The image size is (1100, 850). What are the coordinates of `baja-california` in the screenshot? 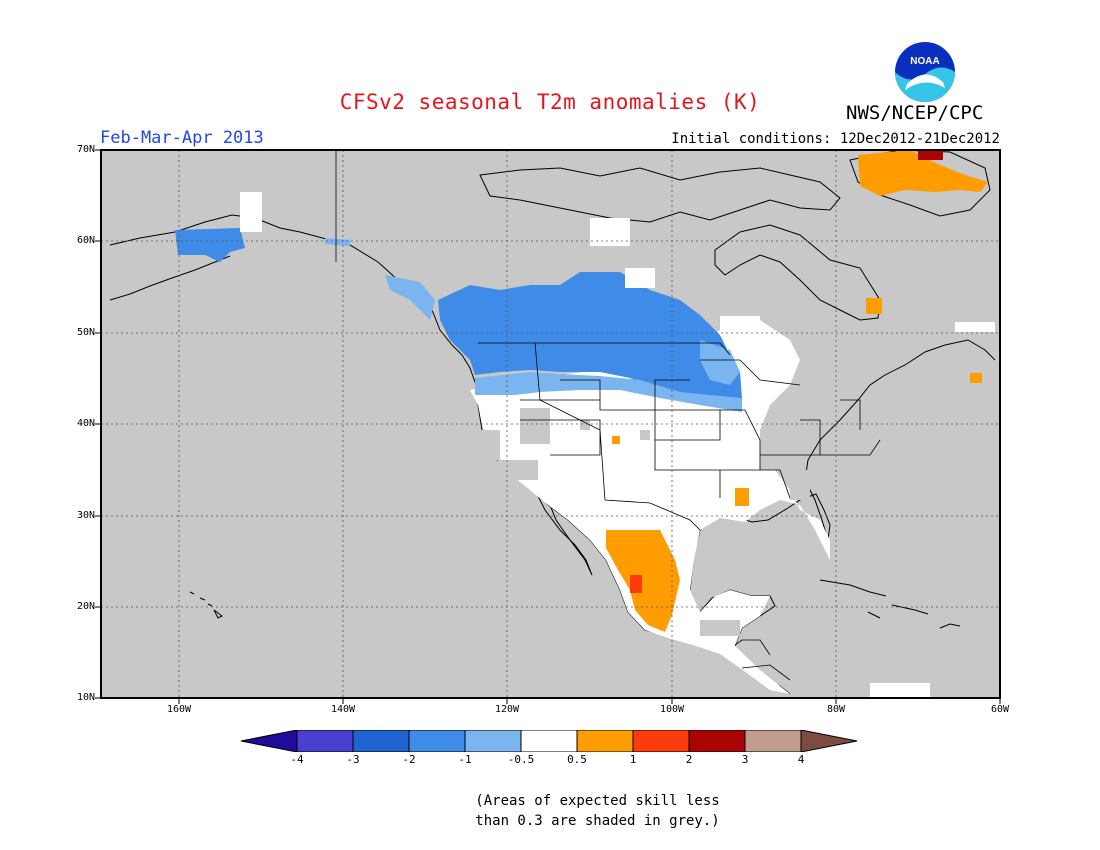 It's located at (563, 532).